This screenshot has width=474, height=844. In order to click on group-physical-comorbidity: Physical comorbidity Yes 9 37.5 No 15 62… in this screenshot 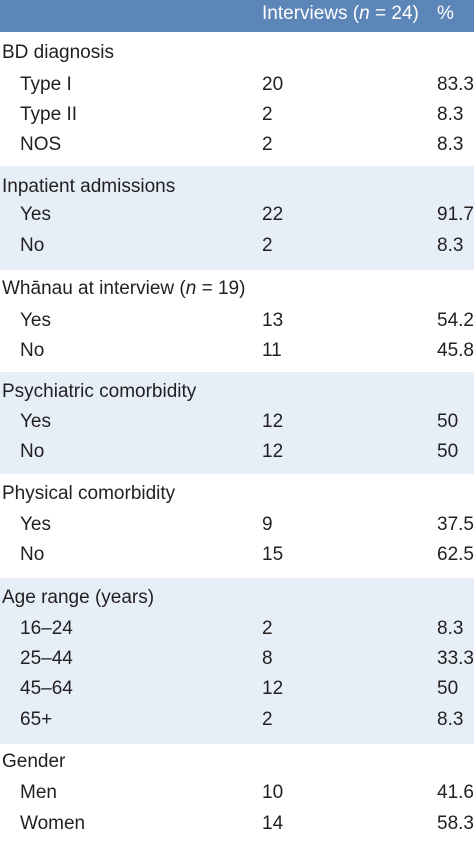, I will do `click(237, 526)`.